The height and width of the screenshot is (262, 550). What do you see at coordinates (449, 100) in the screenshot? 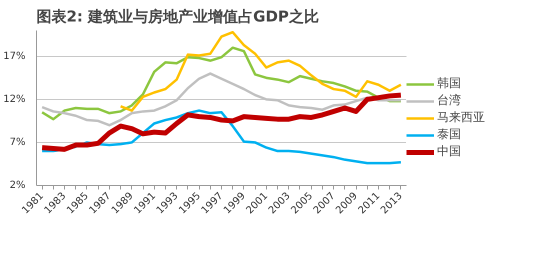
I see `legend-label: 台湾` at bounding box center [449, 100].